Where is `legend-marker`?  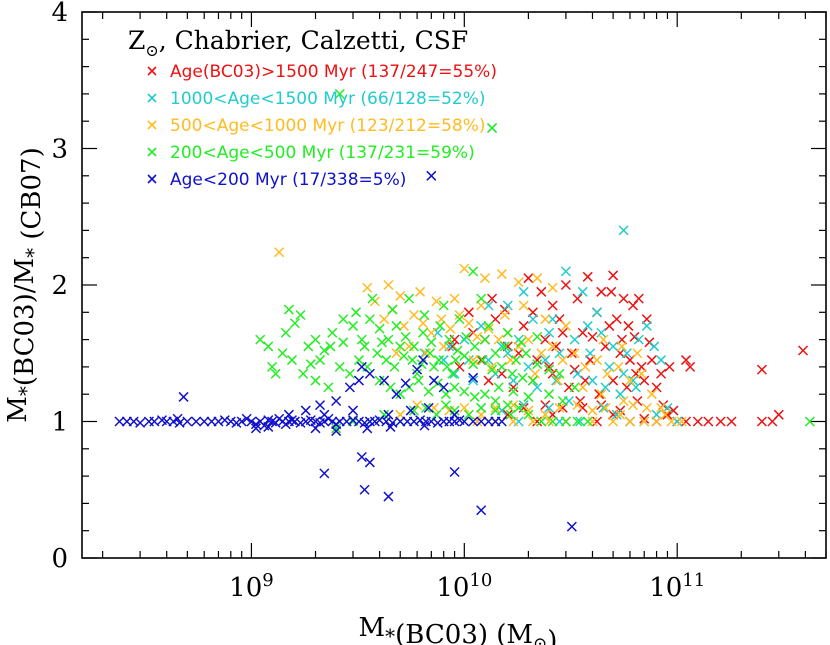
legend-marker is located at coordinates (152, 125).